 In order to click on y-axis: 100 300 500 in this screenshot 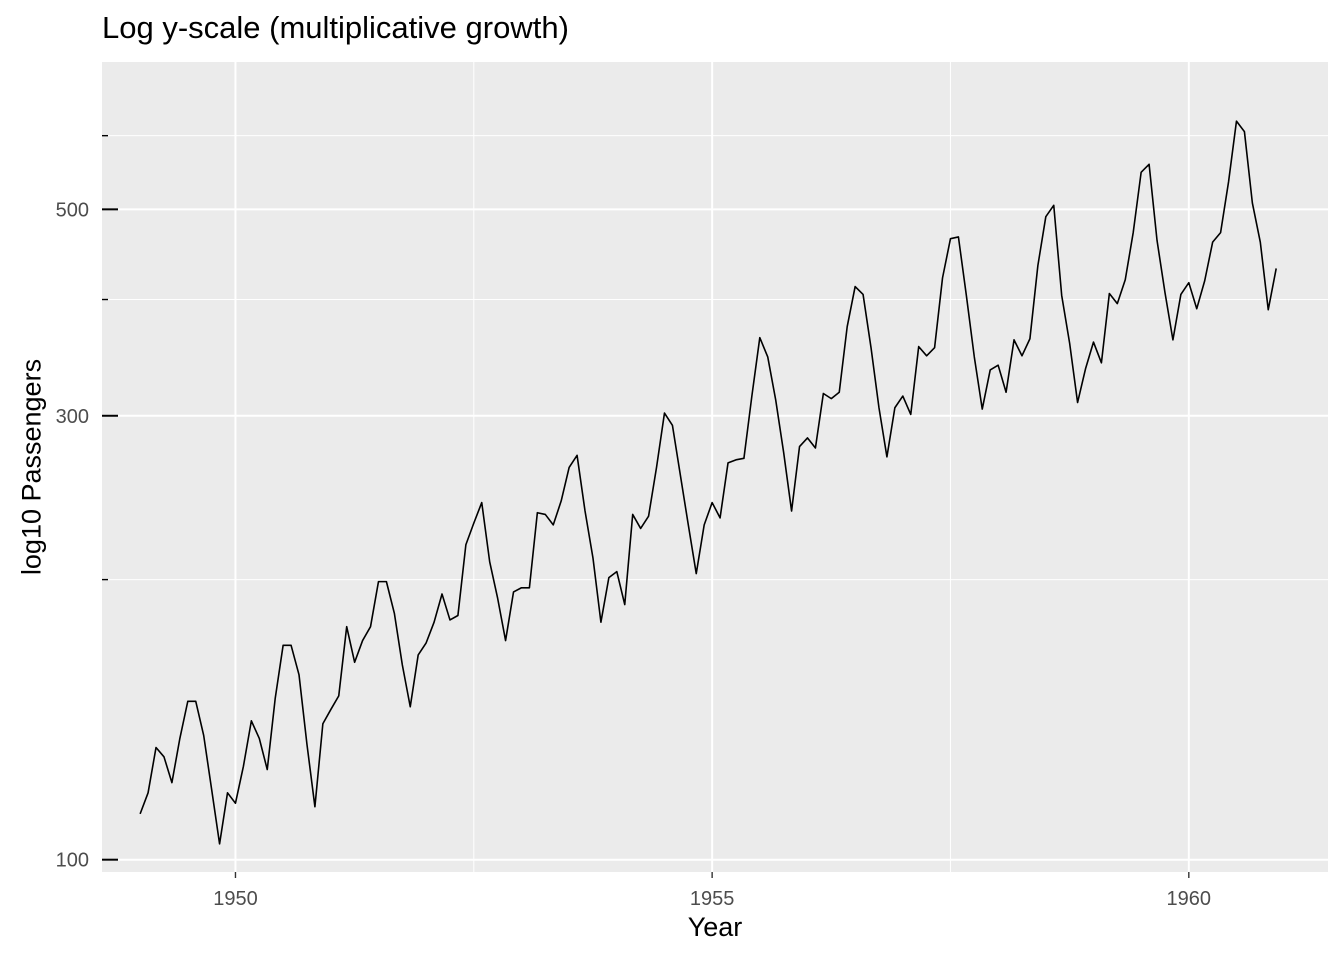, I will do `click(87, 503)`.